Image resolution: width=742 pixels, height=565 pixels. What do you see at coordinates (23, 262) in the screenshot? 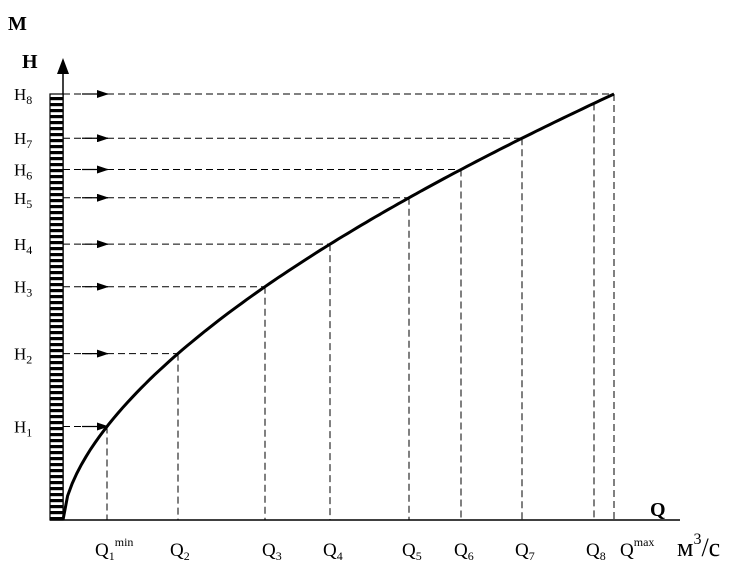
I see `level-labels: H1 H2 H3 H4 H5 H6 H7 H8` at bounding box center [23, 262].